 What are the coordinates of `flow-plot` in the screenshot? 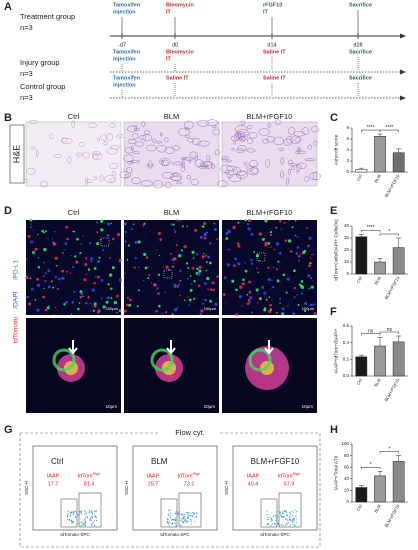 It's located at (75, 488).